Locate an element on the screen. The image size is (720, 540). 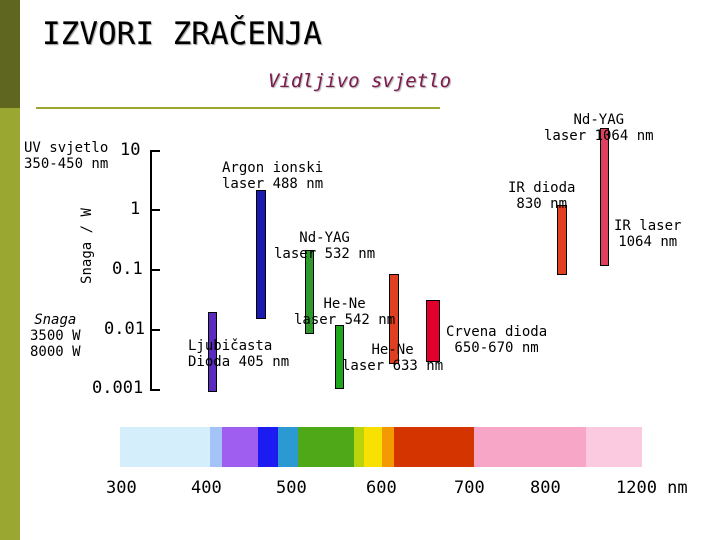
ljubicasta-line-1: Ljubičasta is located at coordinates (230, 346).